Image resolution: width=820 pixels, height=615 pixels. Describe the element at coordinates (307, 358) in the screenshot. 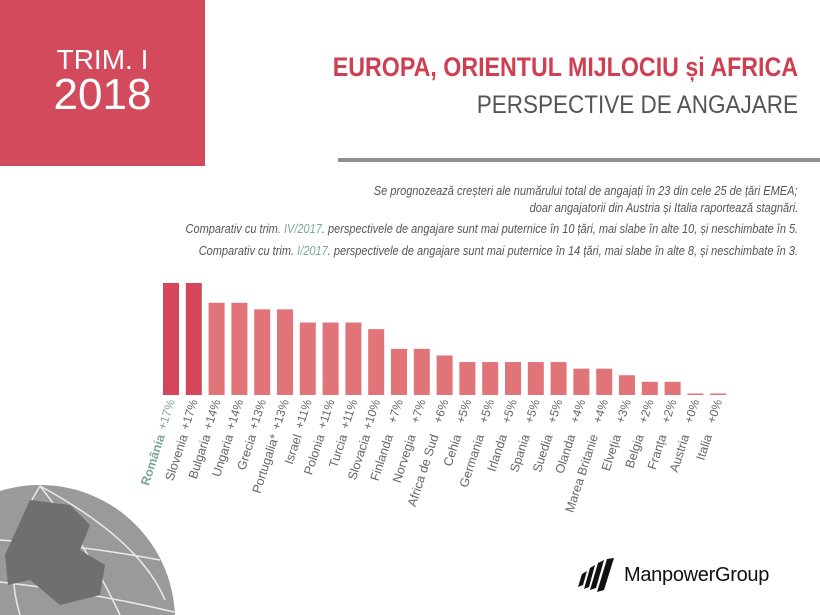

I see `bar-israel` at that location.